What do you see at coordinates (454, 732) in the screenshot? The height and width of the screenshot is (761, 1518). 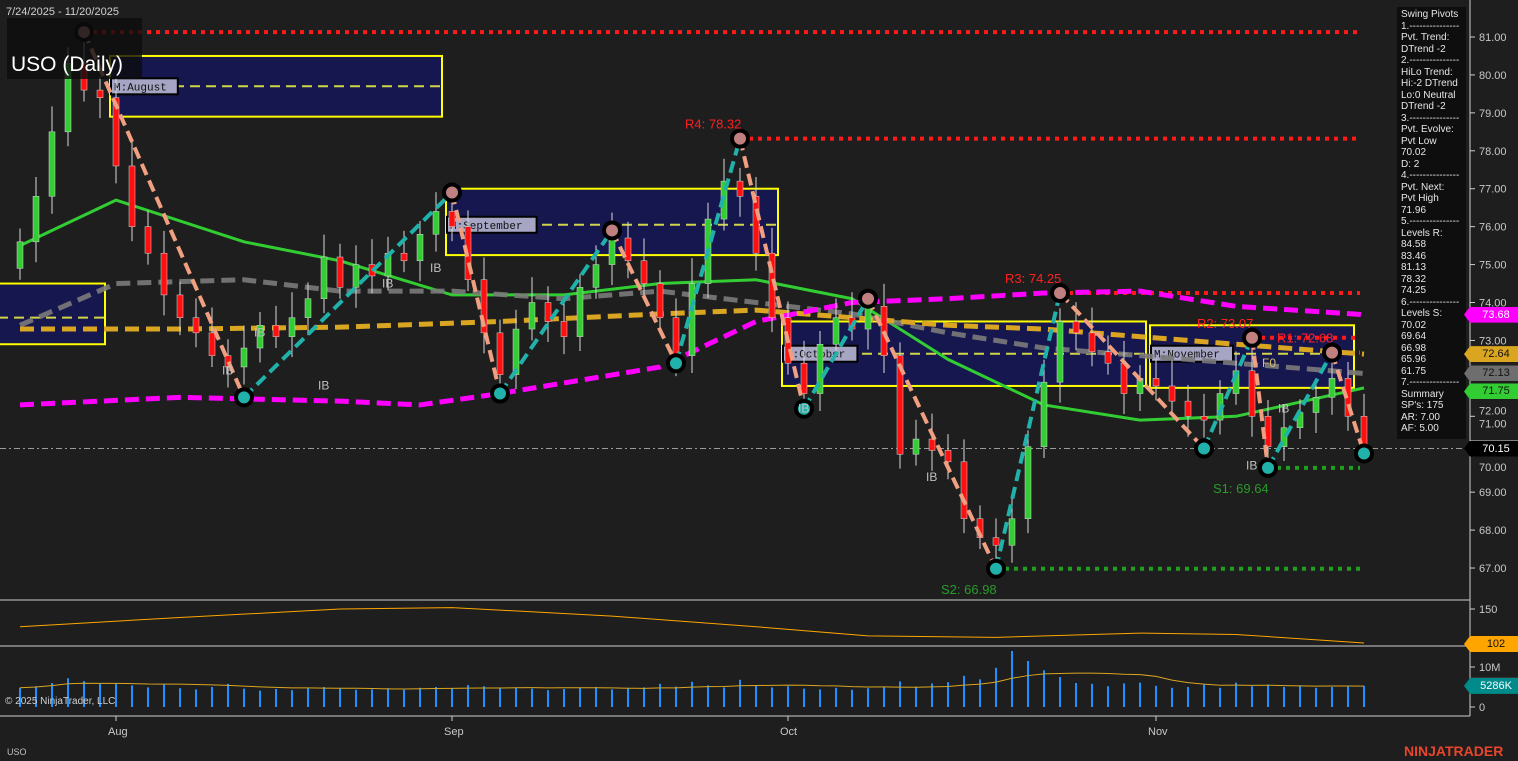 I see `date-tick-label: Sep` at bounding box center [454, 732].